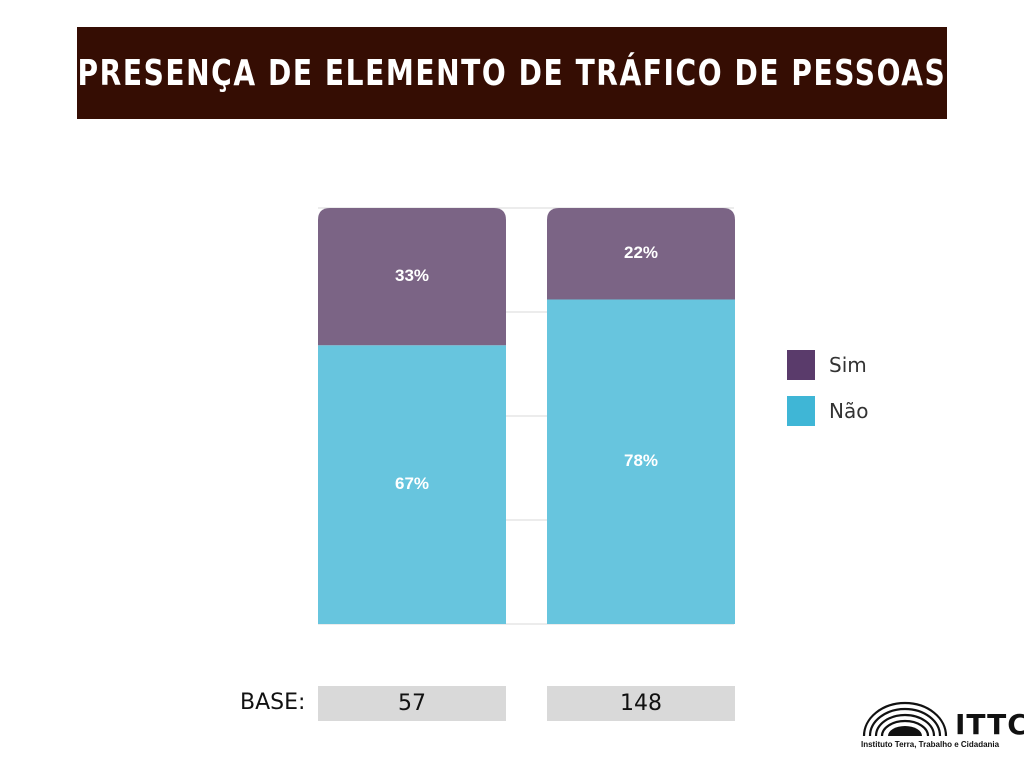 The image size is (1024, 768). Describe the element at coordinates (801, 365) in the screenshot. I see `legend-swatch-sim` at that location.